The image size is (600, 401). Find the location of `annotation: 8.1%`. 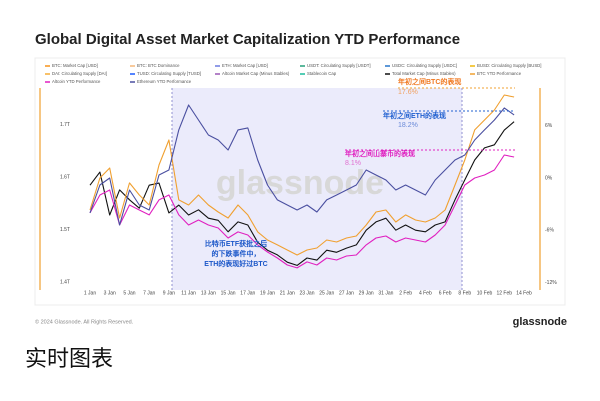

annotation: 8.1% is located at coordinates (353, 163).